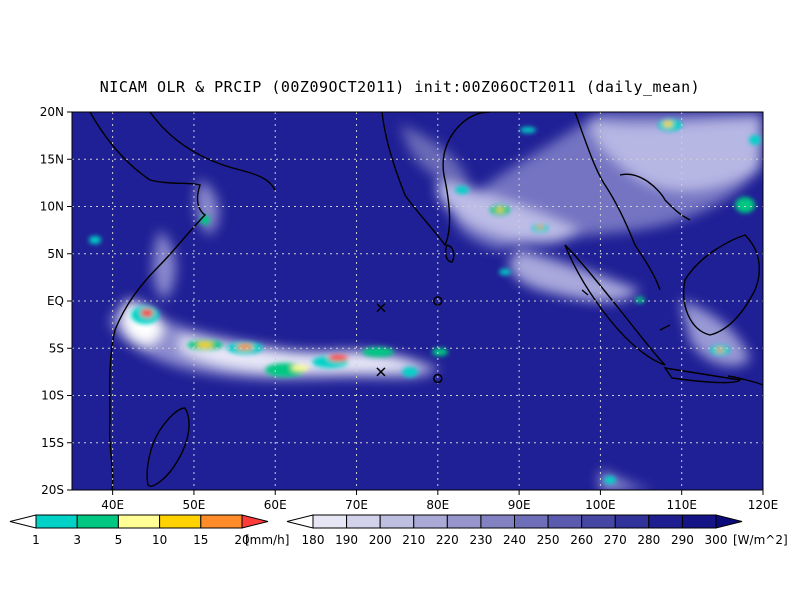 Image resolution: width=800 pixels, height=600 pixels. I want to click on colorbar-level-label: 1, so click(36, 540).